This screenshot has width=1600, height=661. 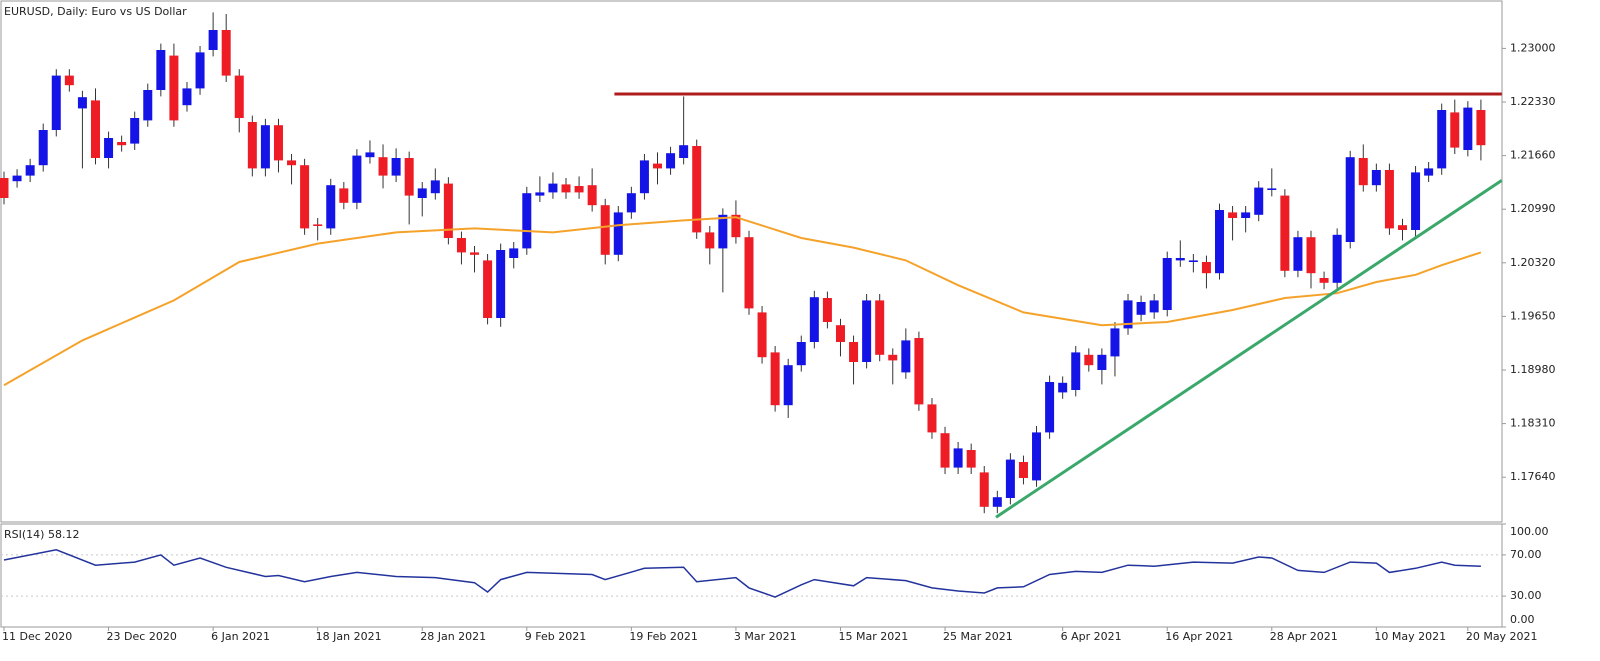 What do you see at coordinates (663, 636) in the screenshot?
I see `x-tick-label: 19 Feb 2021` at bounding box center [663, 636].